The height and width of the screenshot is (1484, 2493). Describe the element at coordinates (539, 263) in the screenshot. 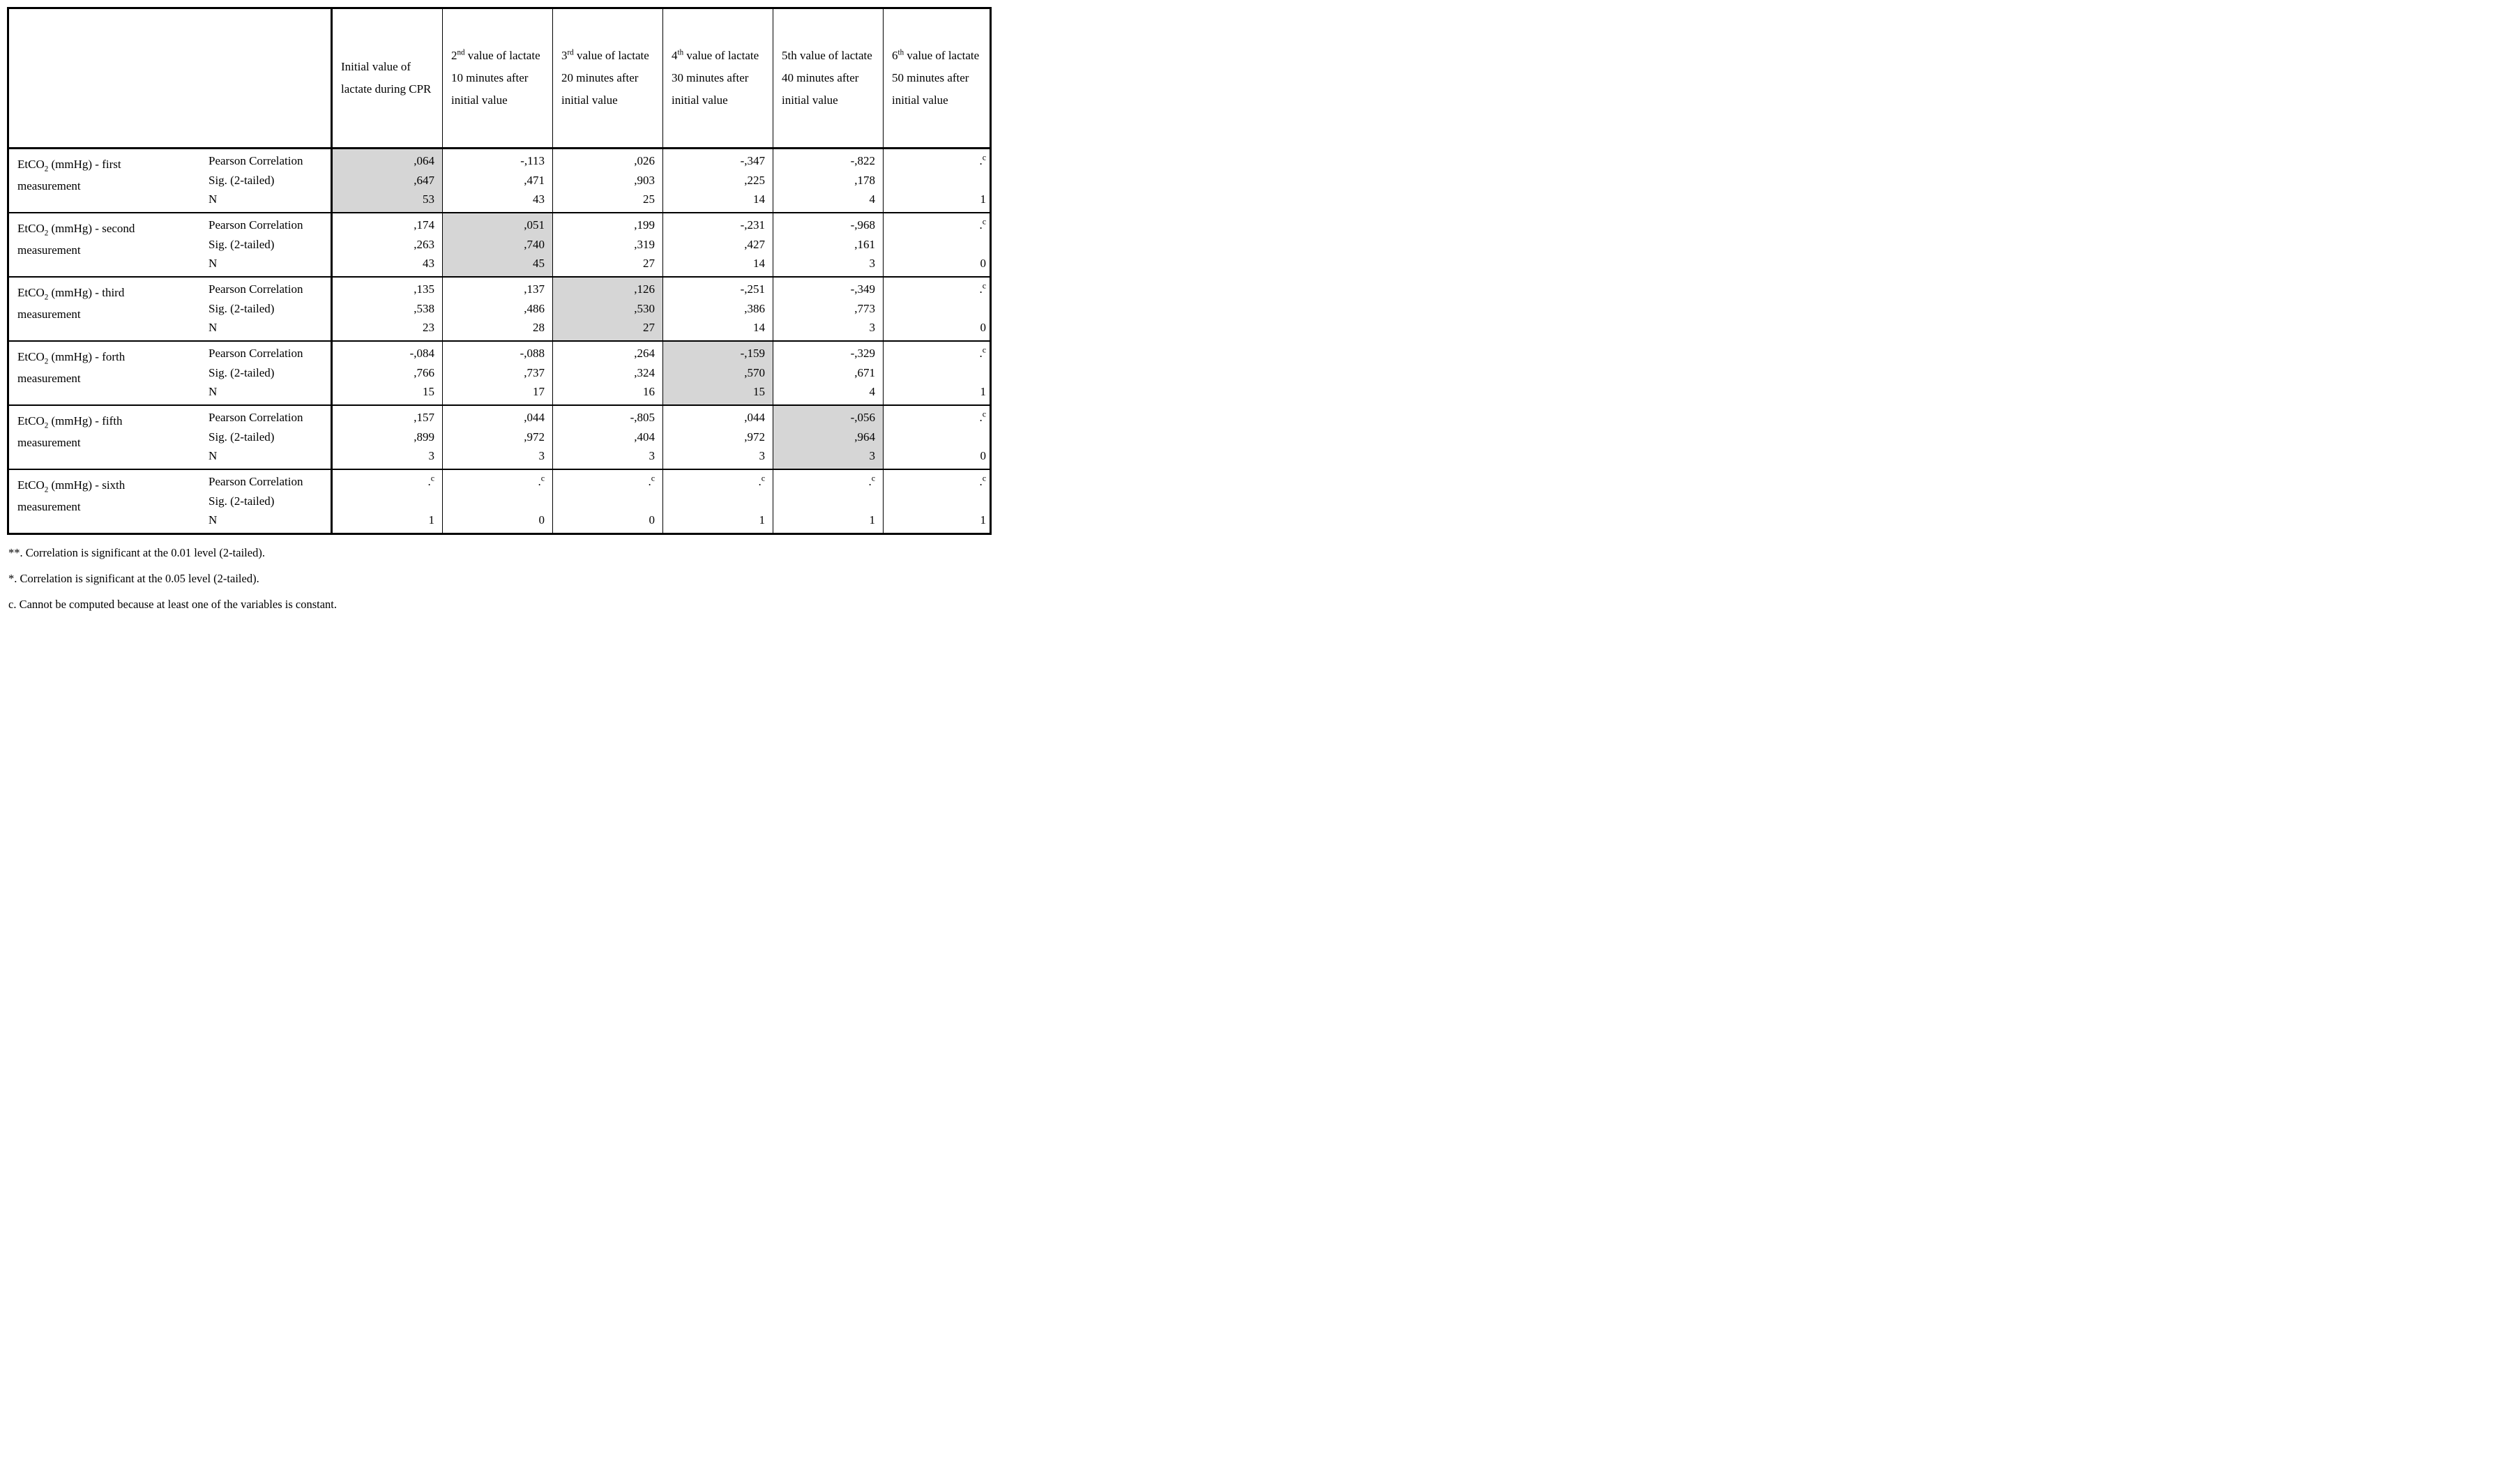

I see `n-value: 45` at that location.